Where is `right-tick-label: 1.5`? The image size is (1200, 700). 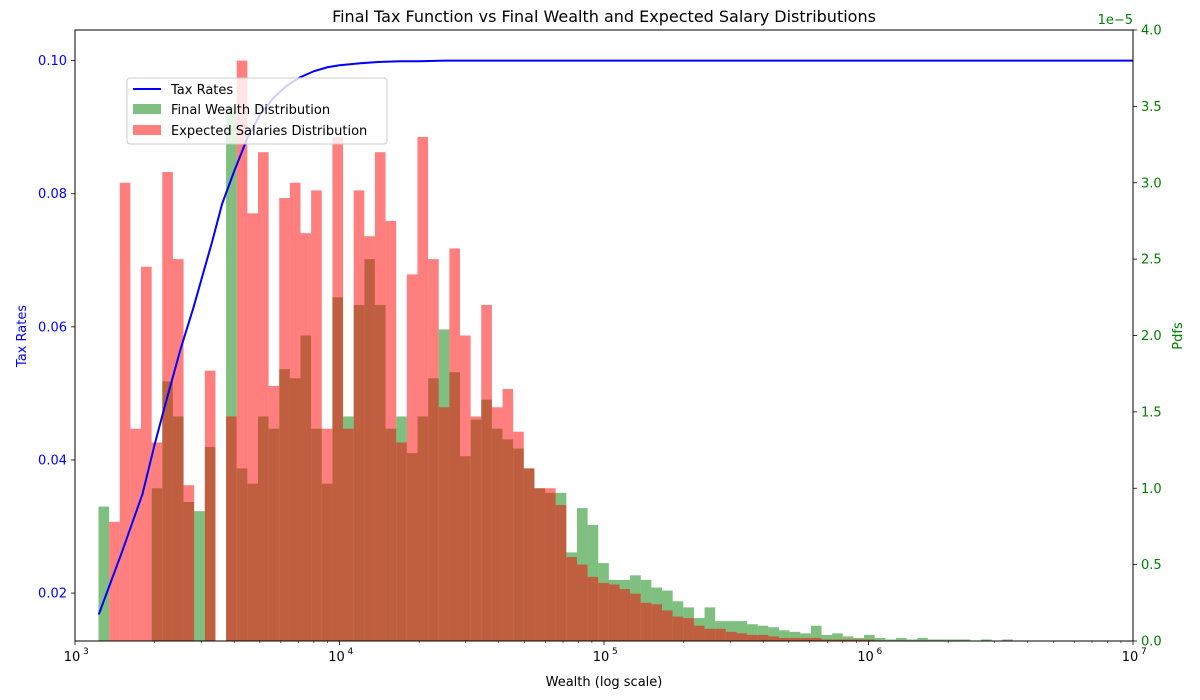
right-tick-label: 1.5 is located at coordinates (1151, 412).